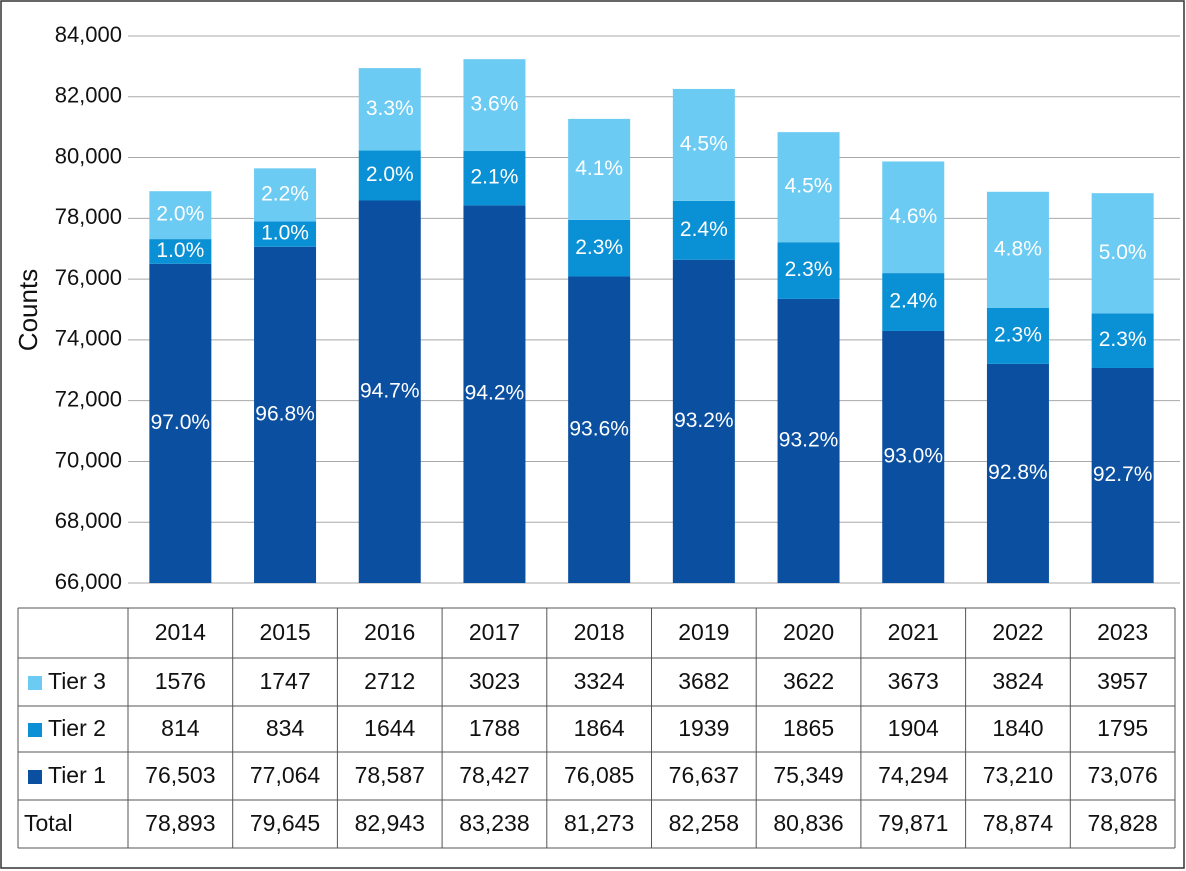 The height and width of the screenshot is (871, 1186). What do you see at coordinates (494, 681) in the screenshot?
I see `table-cell: 3023` at bounding box center [494, 681].